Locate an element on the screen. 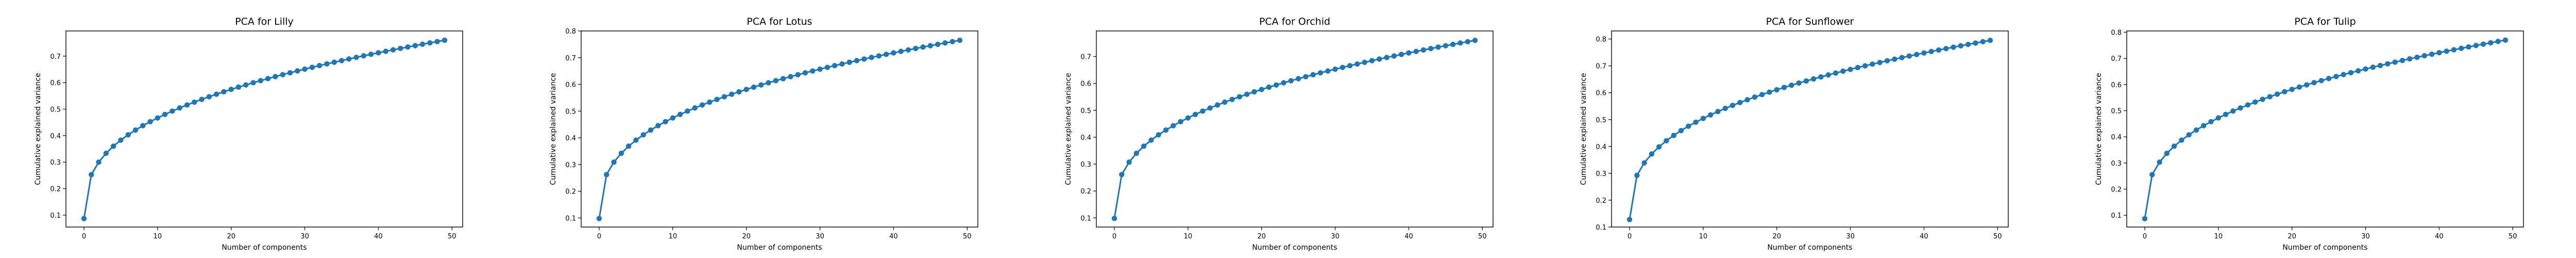 This screenshot has width=2576, height=258. y-axis-label: Cumulative explained variance is located at coordinates (2099, 129).